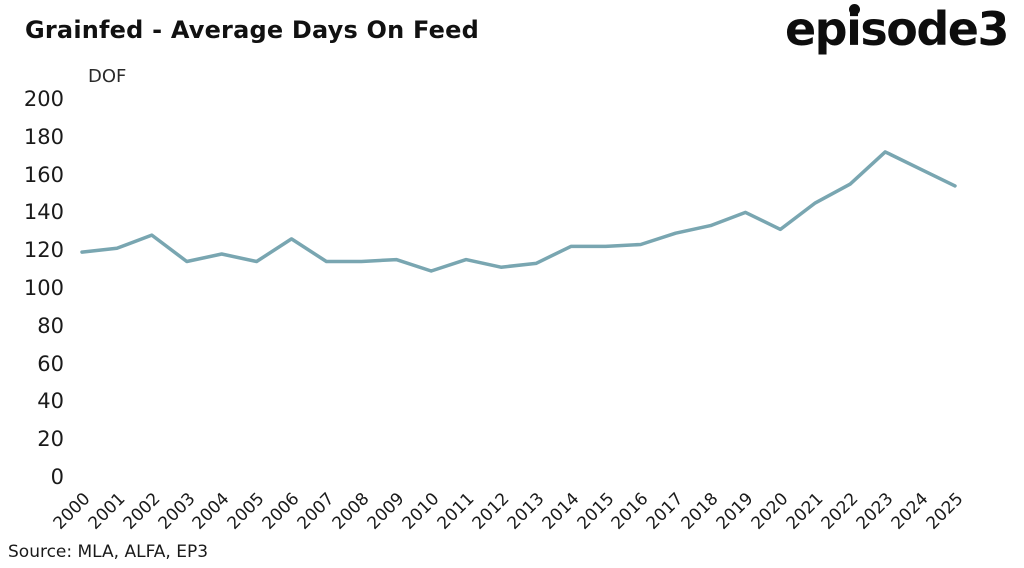  I want to click on logo-text: episode3, so click(897, 29).